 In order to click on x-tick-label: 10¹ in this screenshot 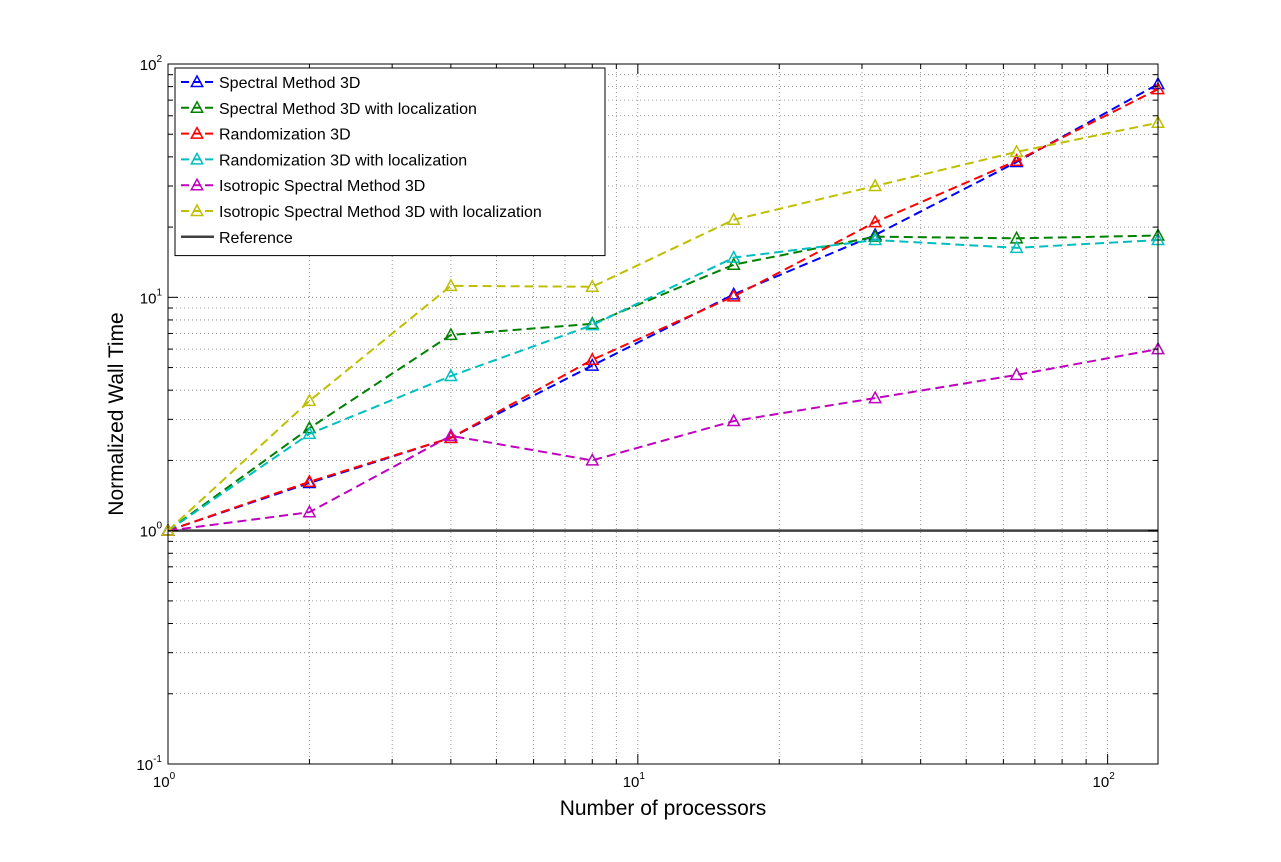, I will do `click(634, 781)`.